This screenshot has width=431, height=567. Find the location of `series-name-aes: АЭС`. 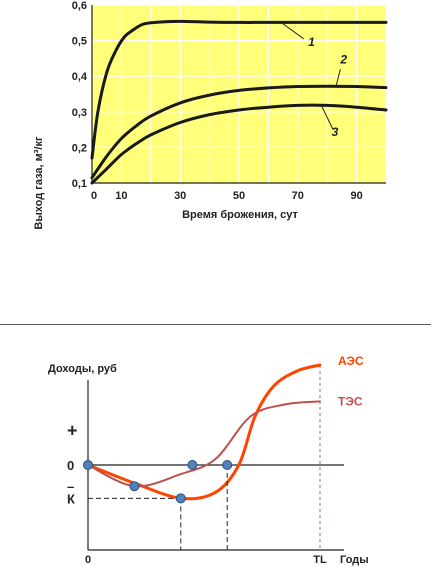

series-name-aes: АЭС is located at coordinates (351, 361).